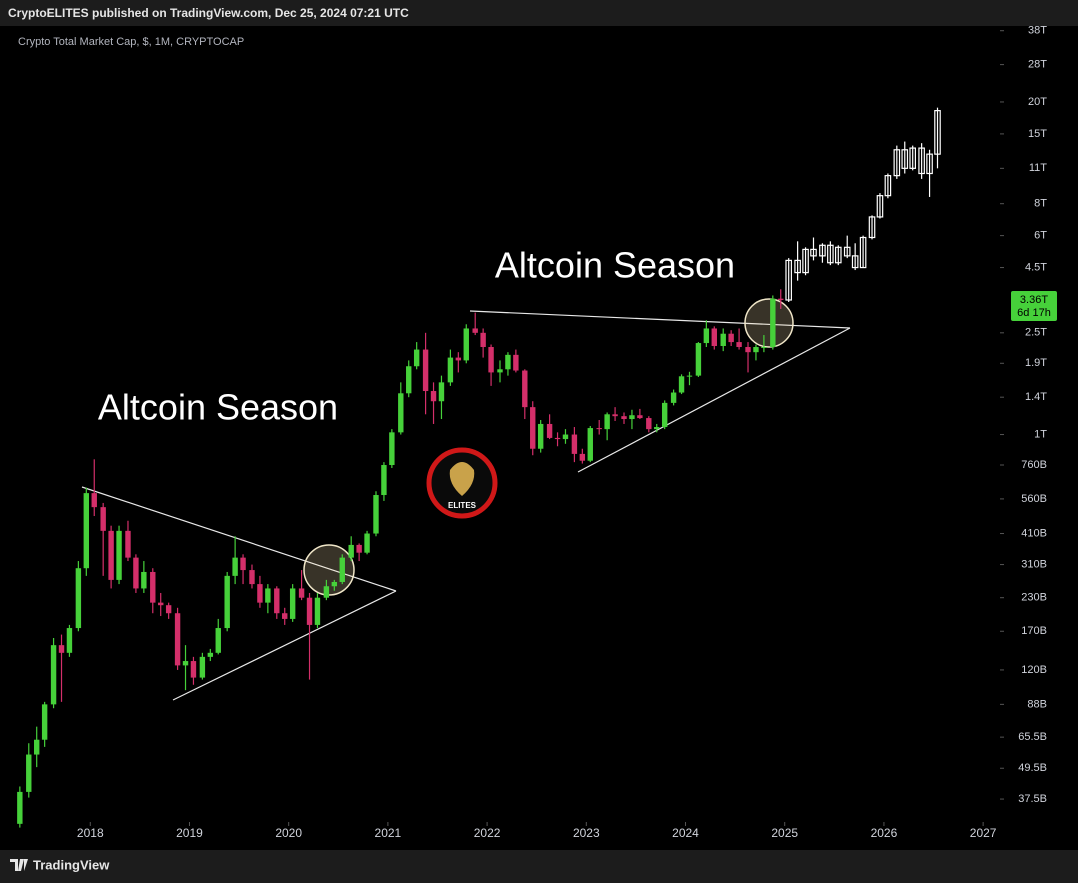  What do you see at coordinates (1036, 267) in the screenshot?
I see `y-tick-label: 4.5T` at bounding box center [1036, 267].